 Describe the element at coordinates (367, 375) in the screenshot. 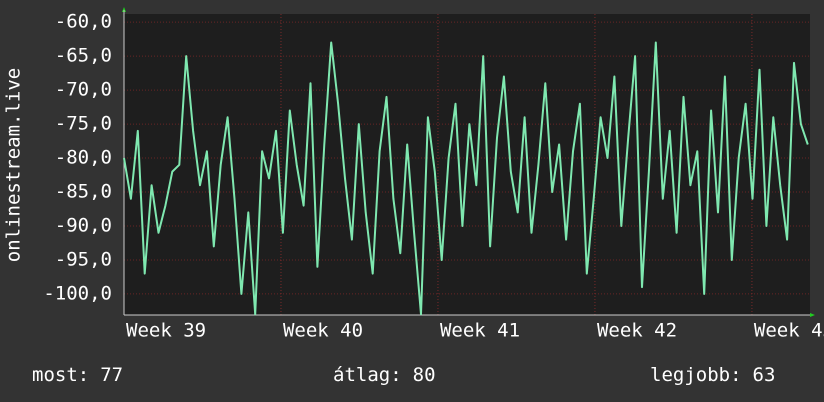

I see `stat-label: átlag:` at that location.